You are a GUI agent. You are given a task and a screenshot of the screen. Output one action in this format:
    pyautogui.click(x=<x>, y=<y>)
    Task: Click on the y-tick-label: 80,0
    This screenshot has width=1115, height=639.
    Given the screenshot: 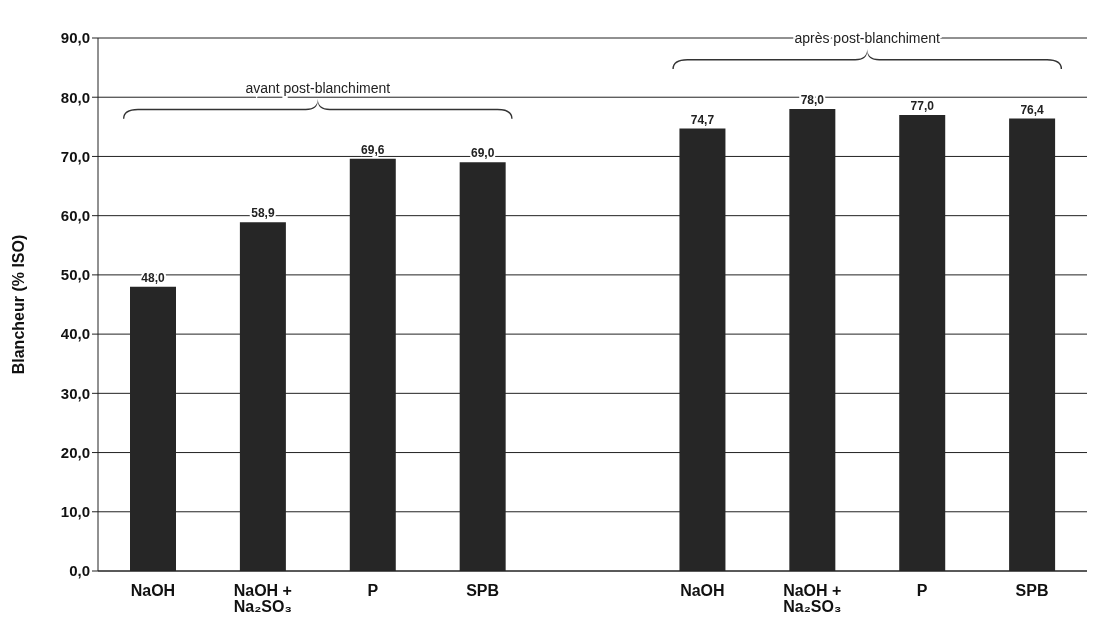 What is the action you would take?
    pyautogui.click(x=75, y=97)
    